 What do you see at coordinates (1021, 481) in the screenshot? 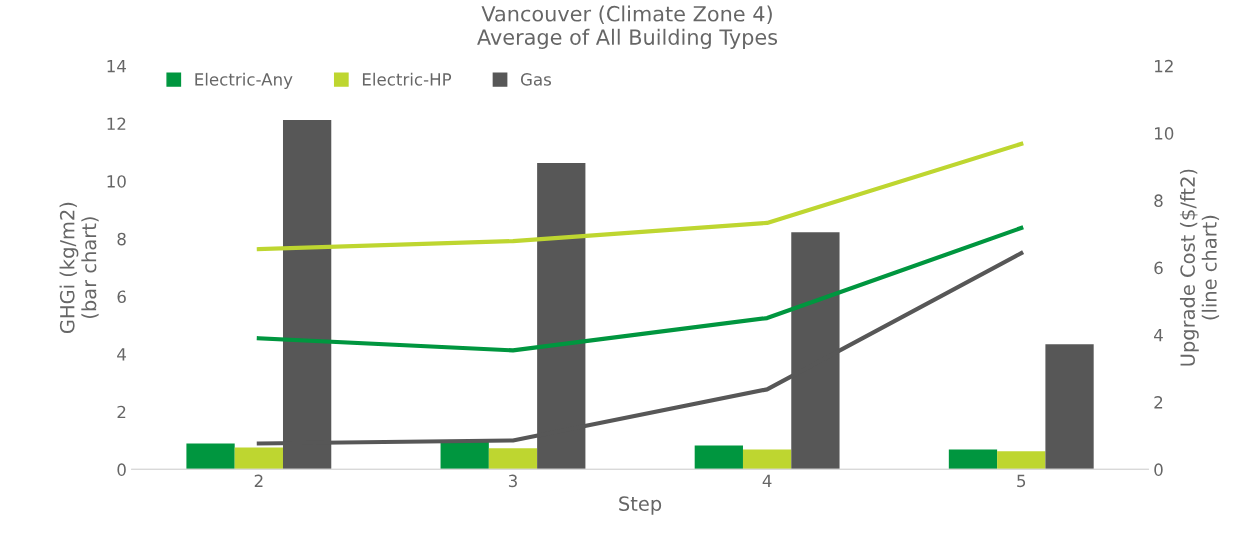
I see `x-tick-label: 5` at bounding box center [1021, 481].